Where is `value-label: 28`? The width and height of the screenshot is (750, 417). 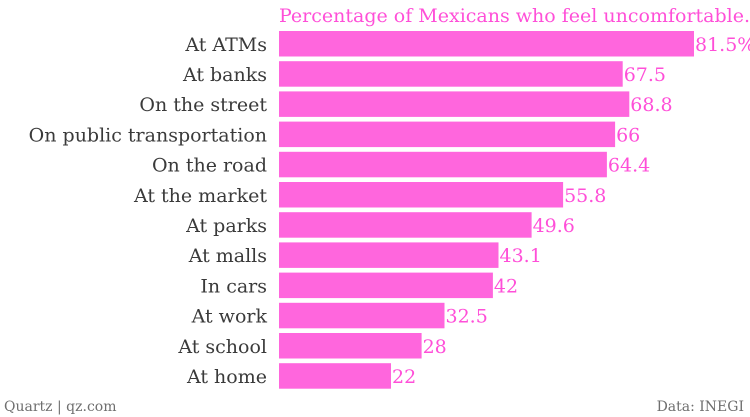
value-label: 28 is located at coordinates (435, 347).